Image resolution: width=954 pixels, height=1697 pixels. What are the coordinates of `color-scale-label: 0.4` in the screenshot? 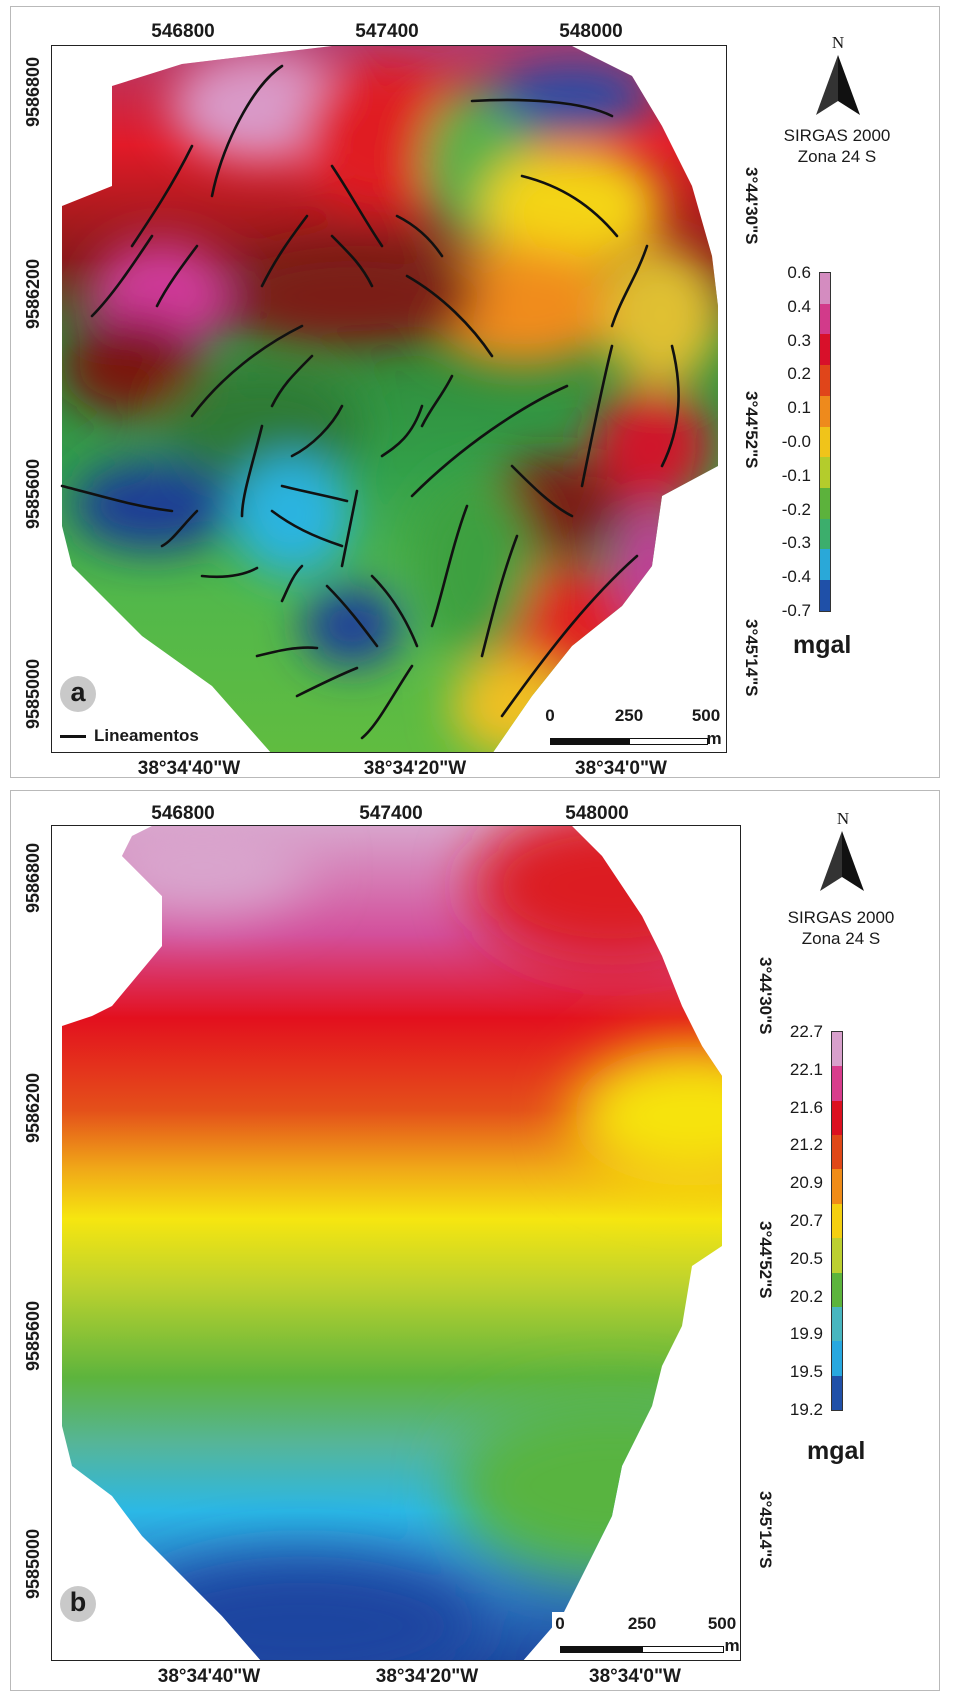 It's located at (799, 306).